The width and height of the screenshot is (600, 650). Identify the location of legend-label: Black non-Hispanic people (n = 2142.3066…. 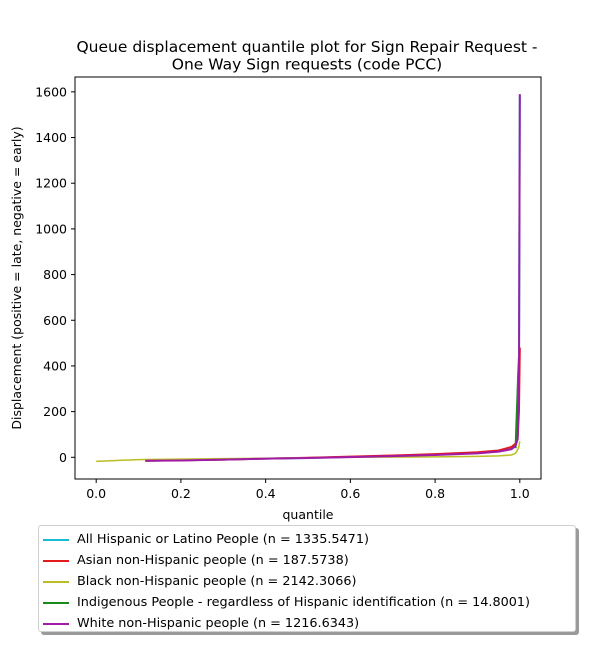
(217, 581).